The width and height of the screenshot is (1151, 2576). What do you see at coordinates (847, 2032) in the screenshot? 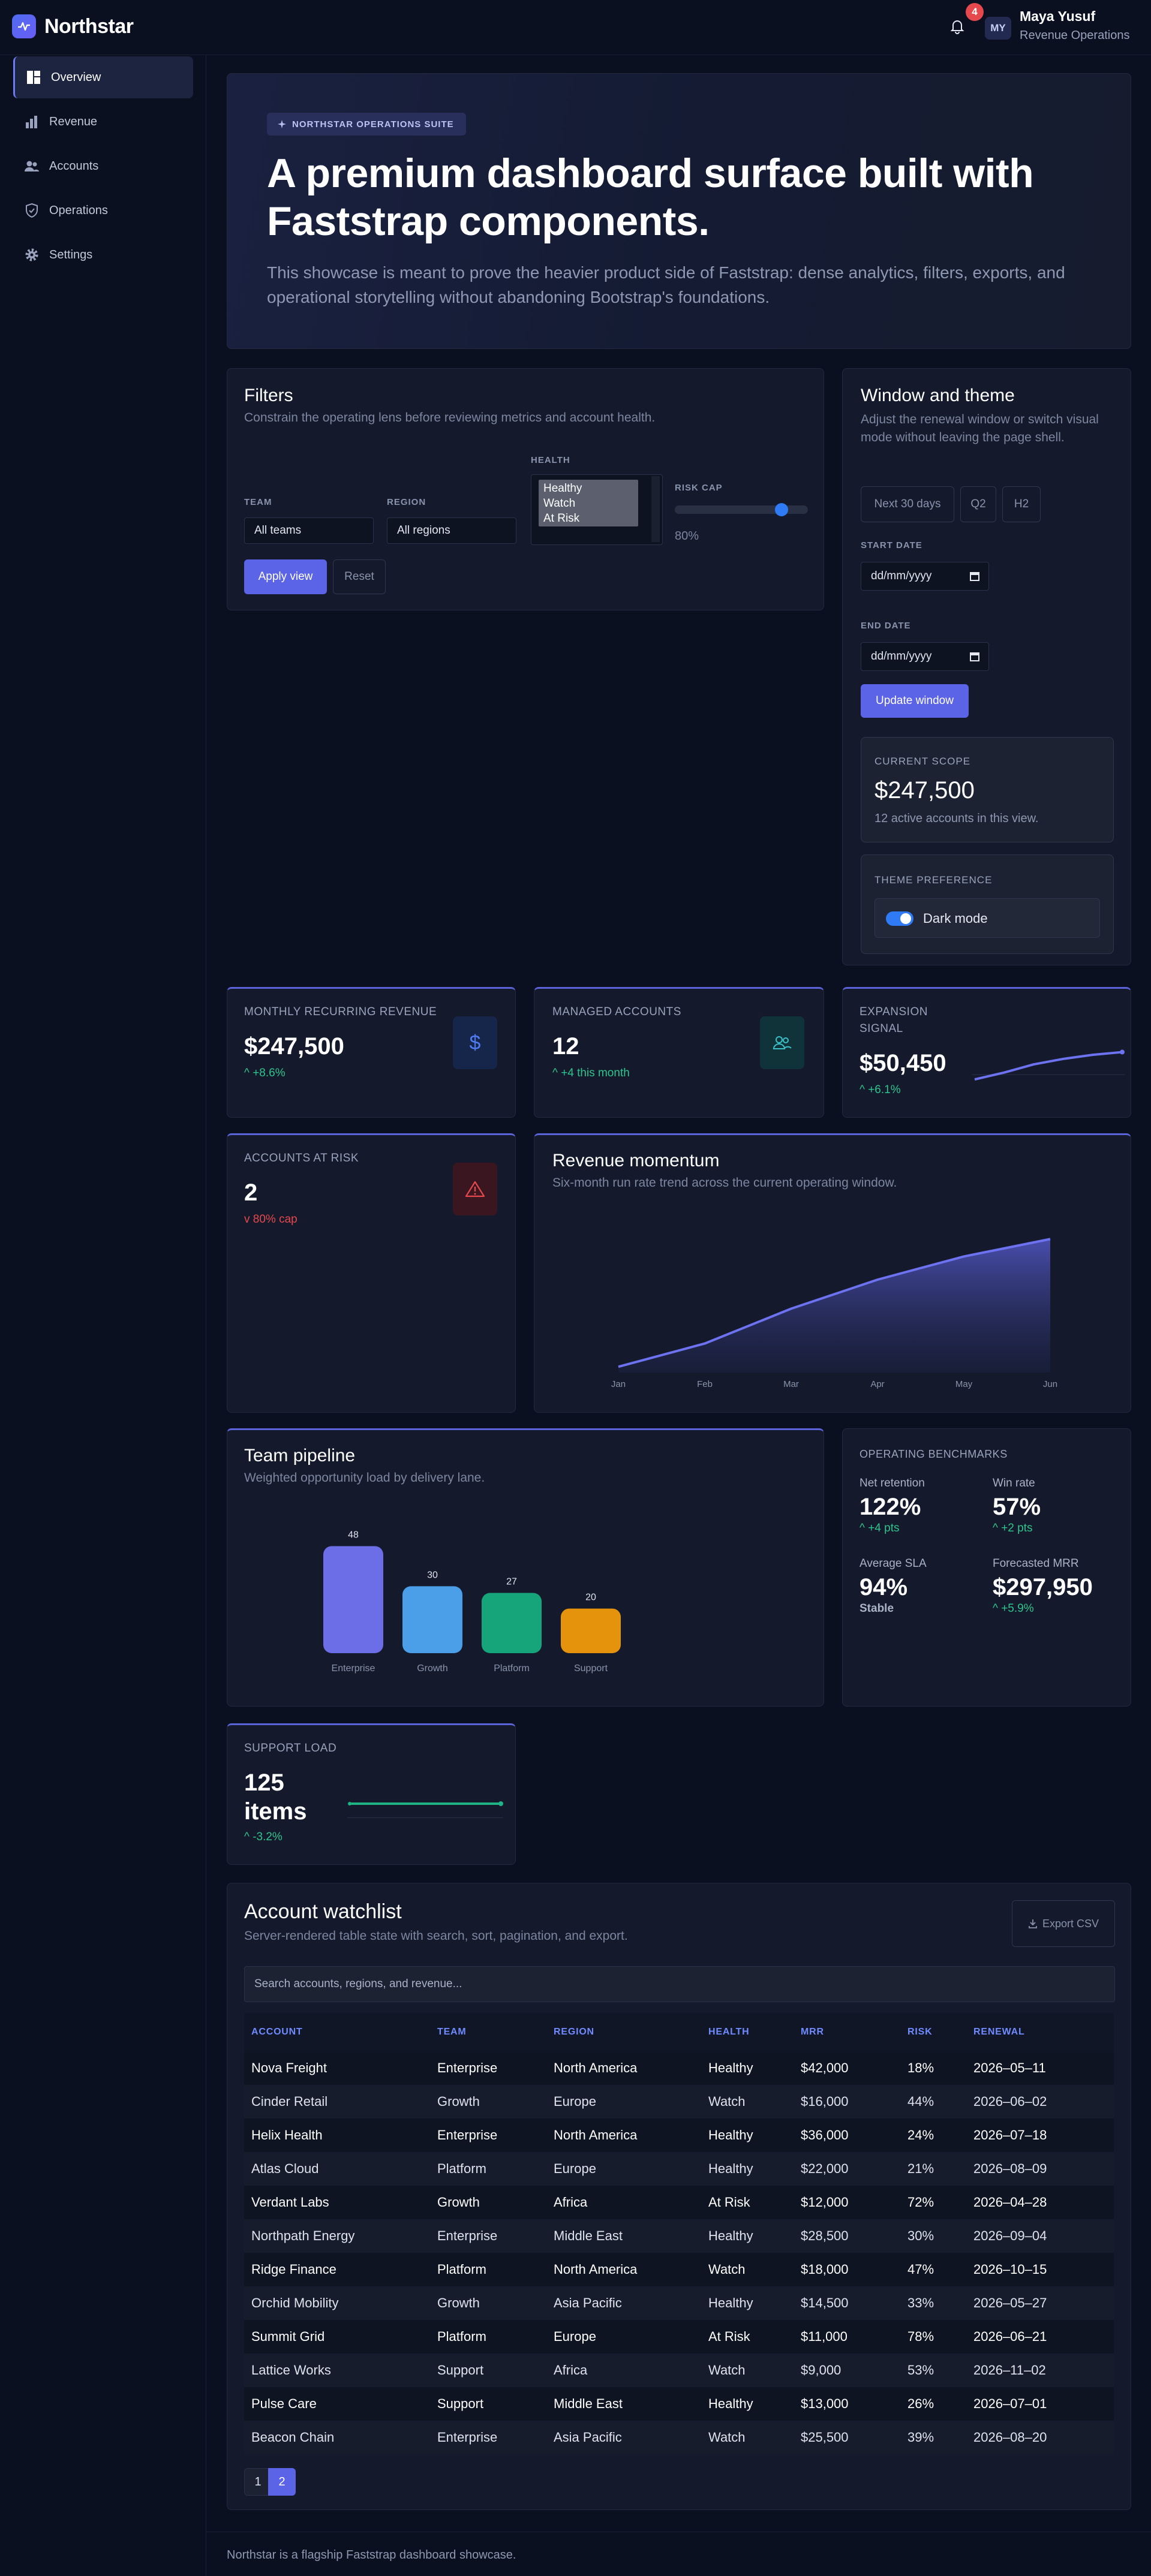
I see `column-header: MRR` at bounding box center [847, 2032].